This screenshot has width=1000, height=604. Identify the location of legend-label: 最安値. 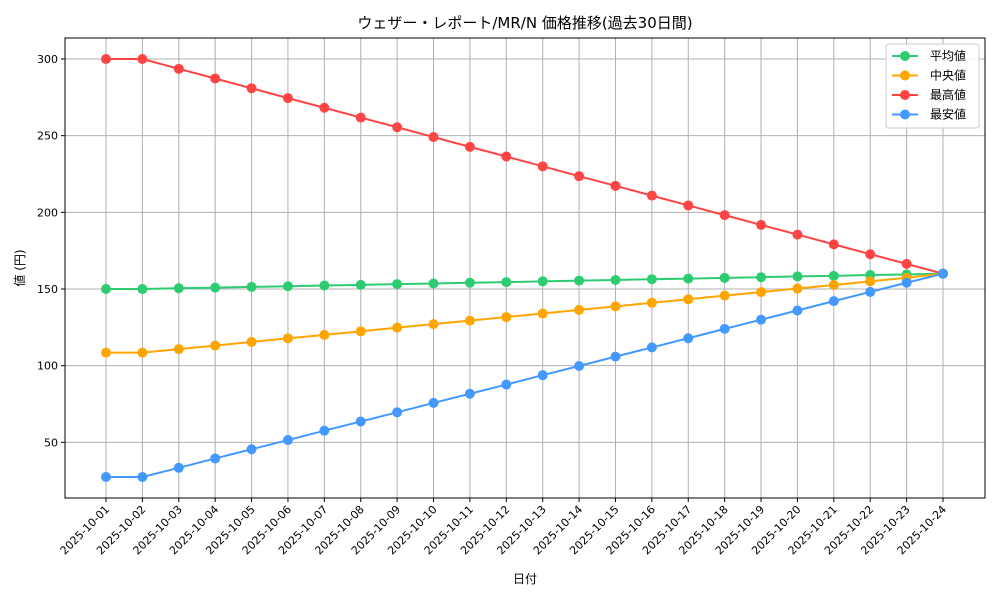
(948, 114).